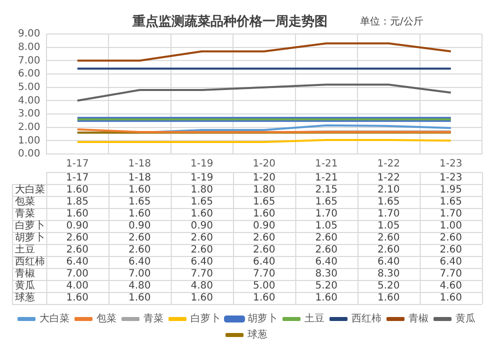 The height and width of the screenshot is (360, 500). What do you see at coordinates (30, 262) in the screenshot?
I see `text: 西红柿` at bounding box center [30, 262].